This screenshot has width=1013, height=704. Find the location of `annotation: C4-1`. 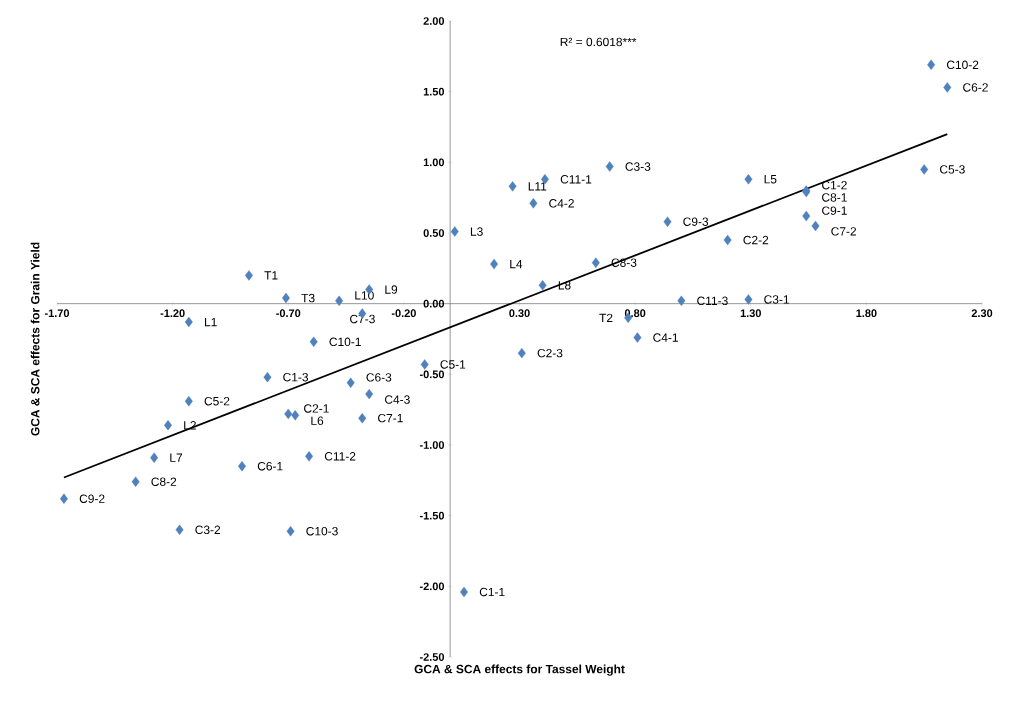

annotation: C4-1 is located at coordinates (665, 337).